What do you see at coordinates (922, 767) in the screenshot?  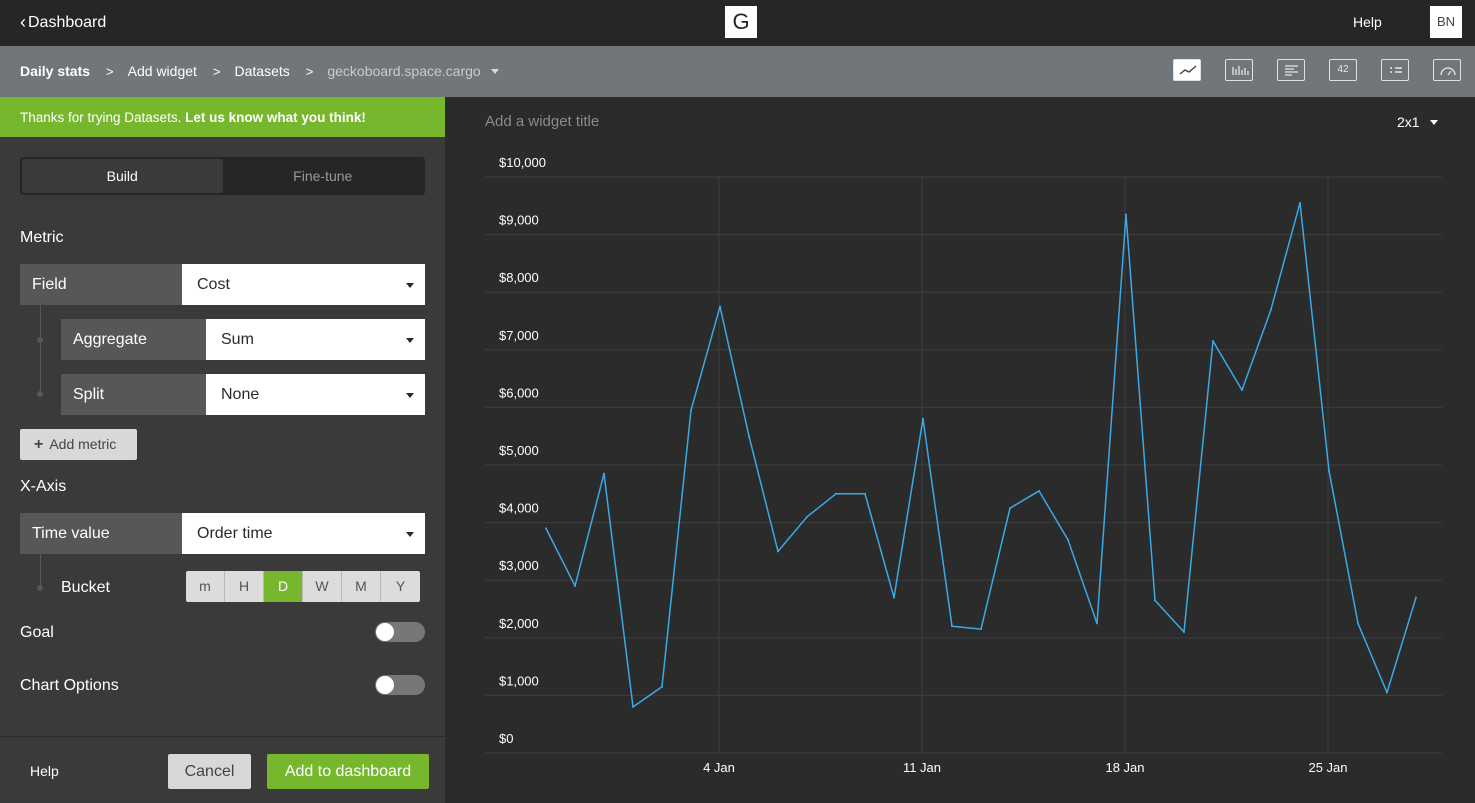 I see `x-tick-label: 11 Jan` at bounding box center [922, 767].